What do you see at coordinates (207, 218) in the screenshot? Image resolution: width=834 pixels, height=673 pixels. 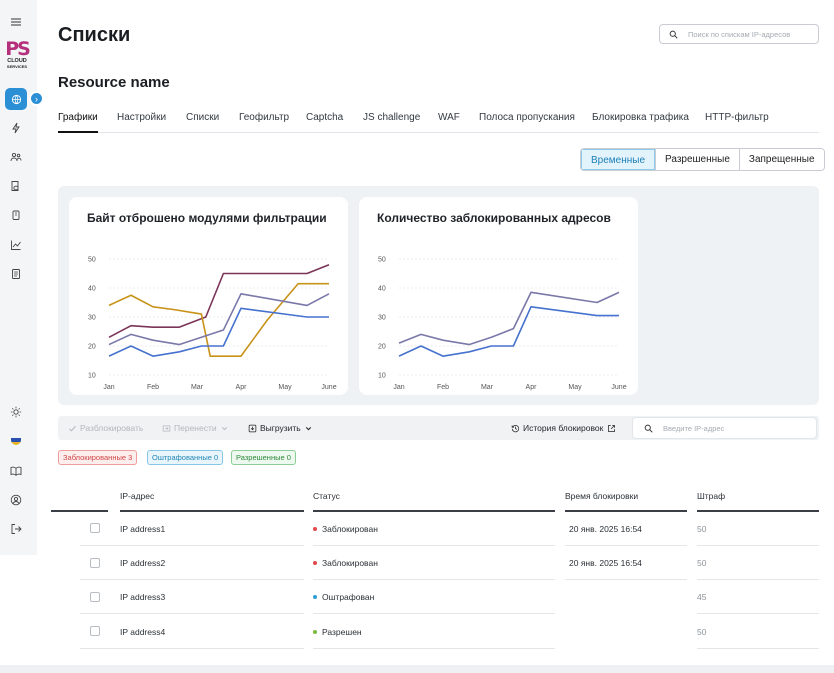 I see `chart-title: Байт отброшено модулями фильтрации` at bounding box center [207, 218].